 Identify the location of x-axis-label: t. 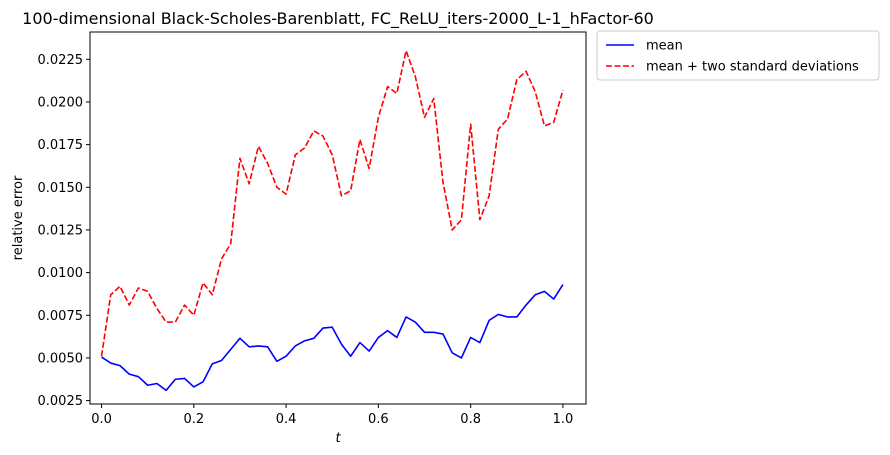
(338, 438).